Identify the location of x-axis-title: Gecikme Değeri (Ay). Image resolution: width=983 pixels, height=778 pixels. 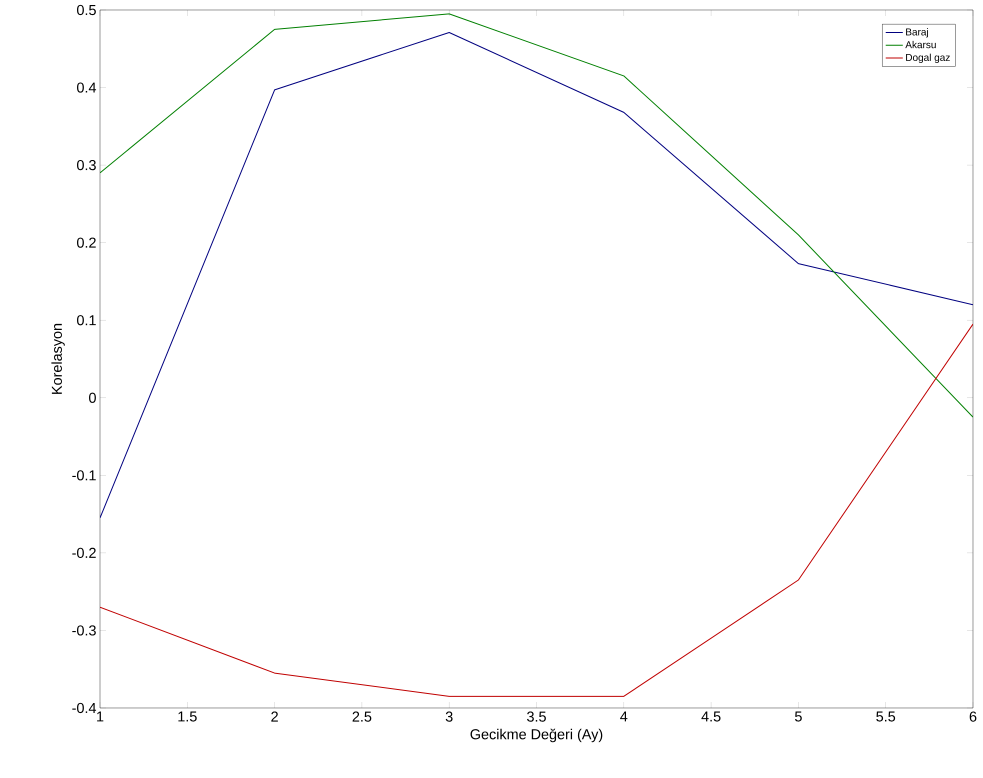
(536, 735).